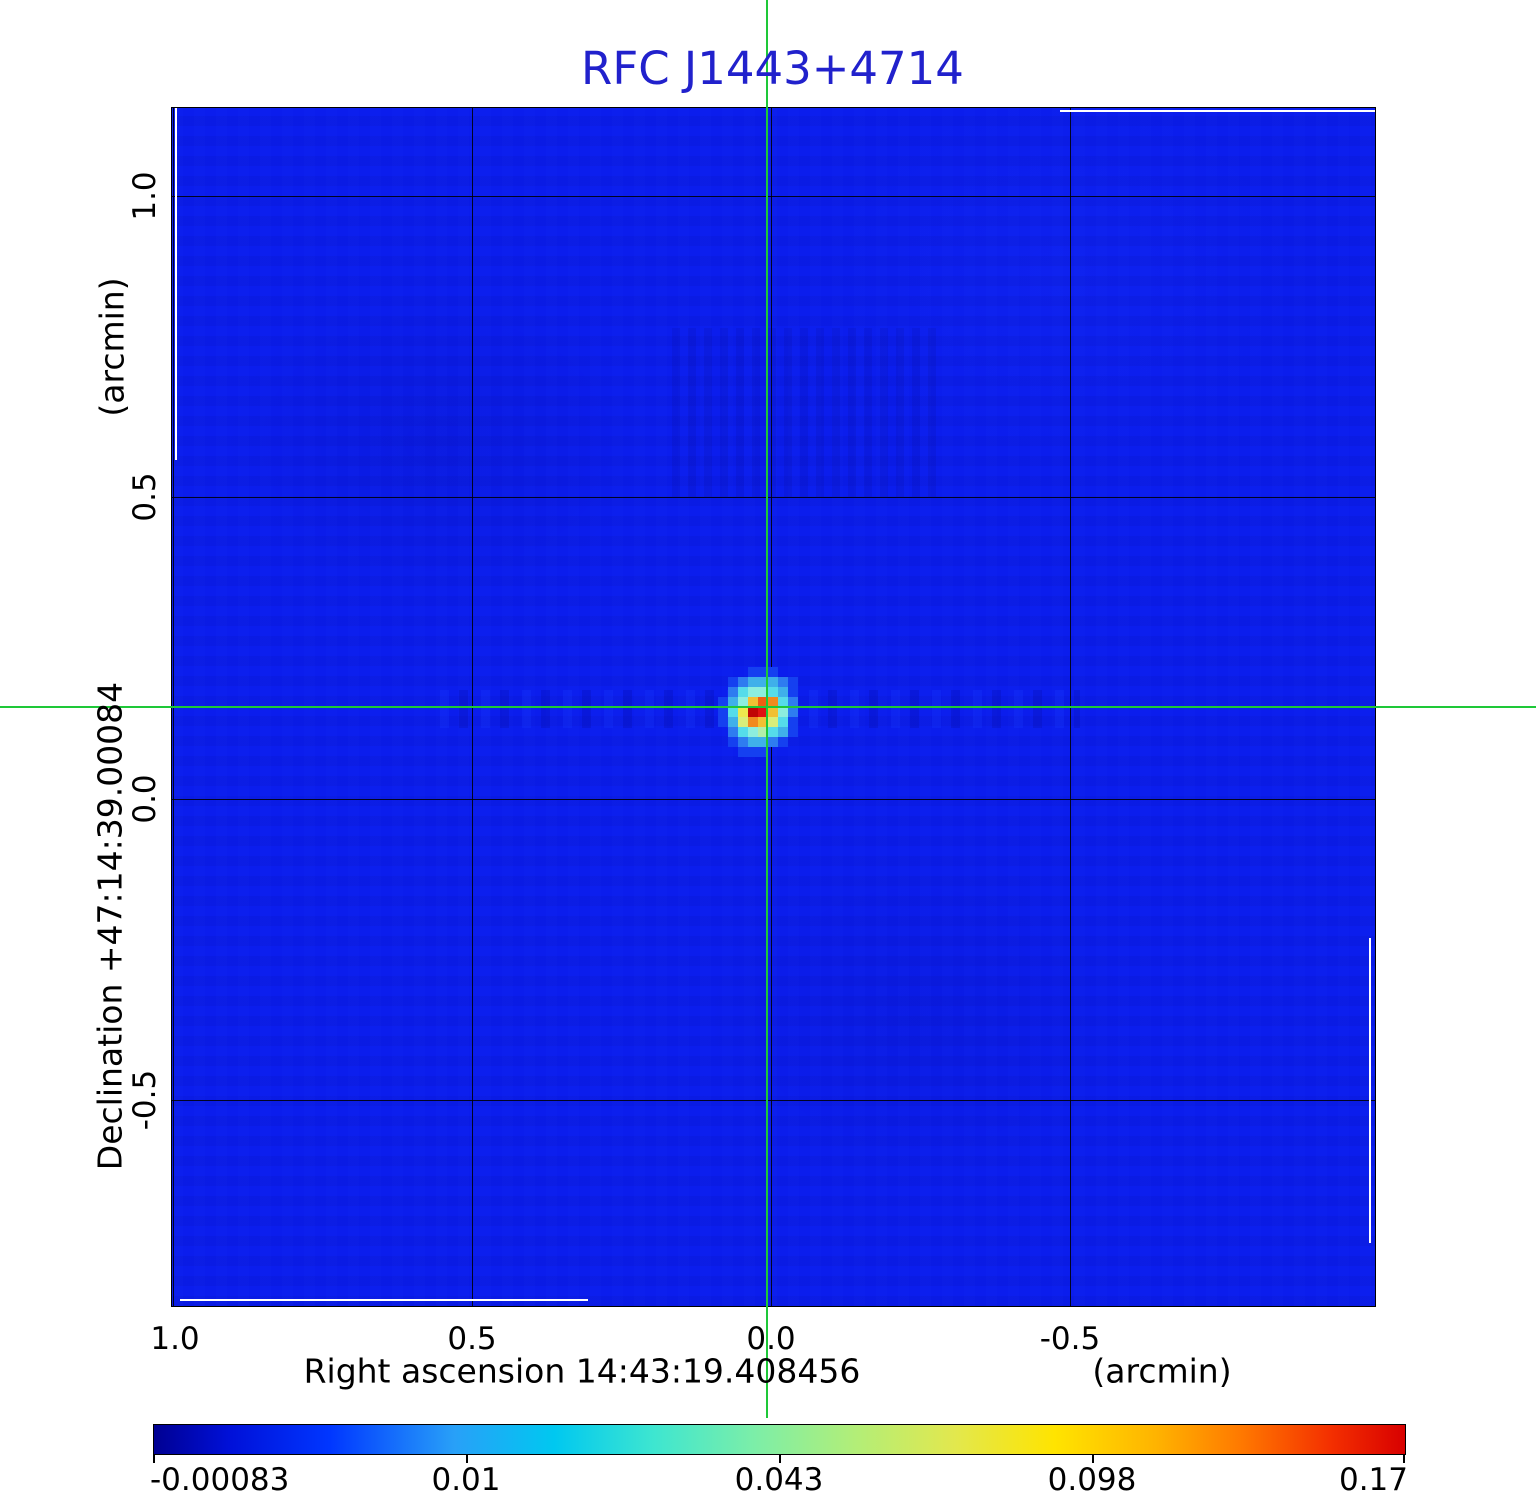 This screenshot has width=1536, height=1511. I want to click on y-tick-label-0.5: 0.5, so click(145, 497).